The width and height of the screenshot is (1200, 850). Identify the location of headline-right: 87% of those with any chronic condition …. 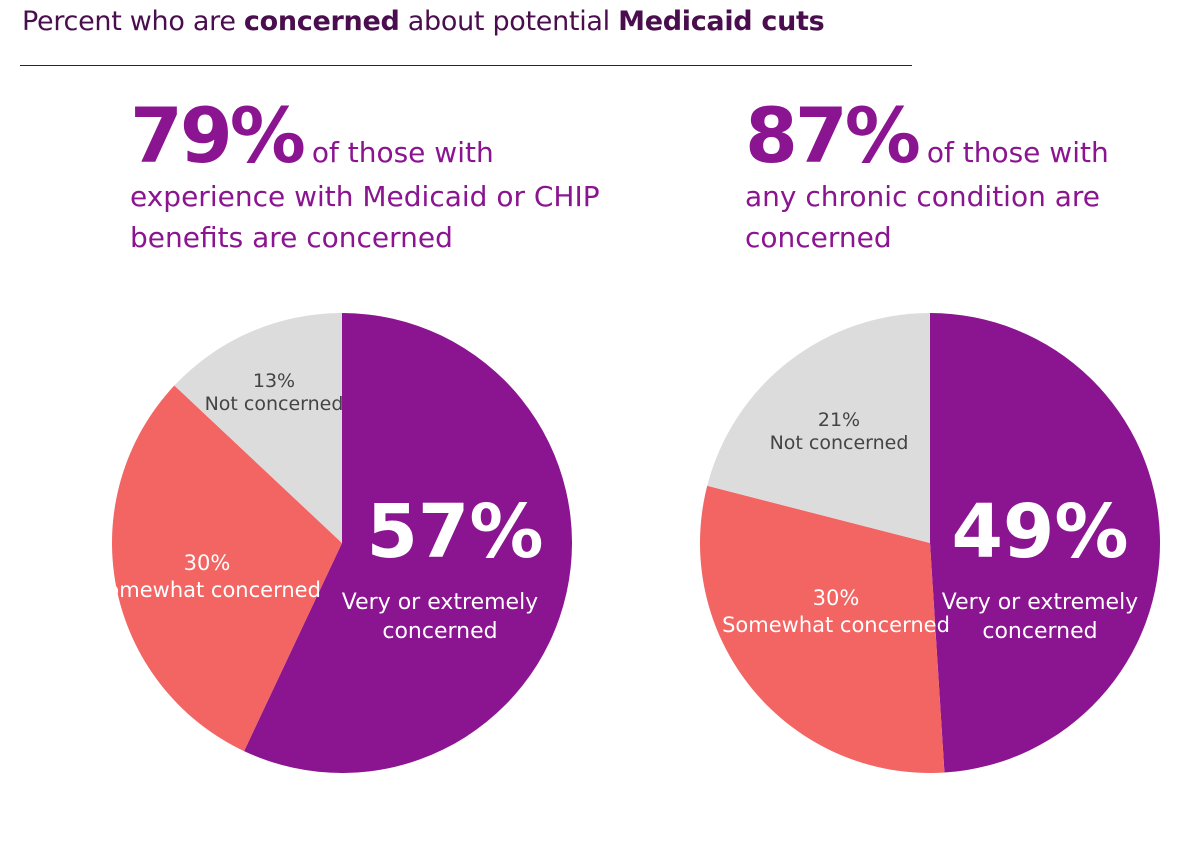
(955, 177).